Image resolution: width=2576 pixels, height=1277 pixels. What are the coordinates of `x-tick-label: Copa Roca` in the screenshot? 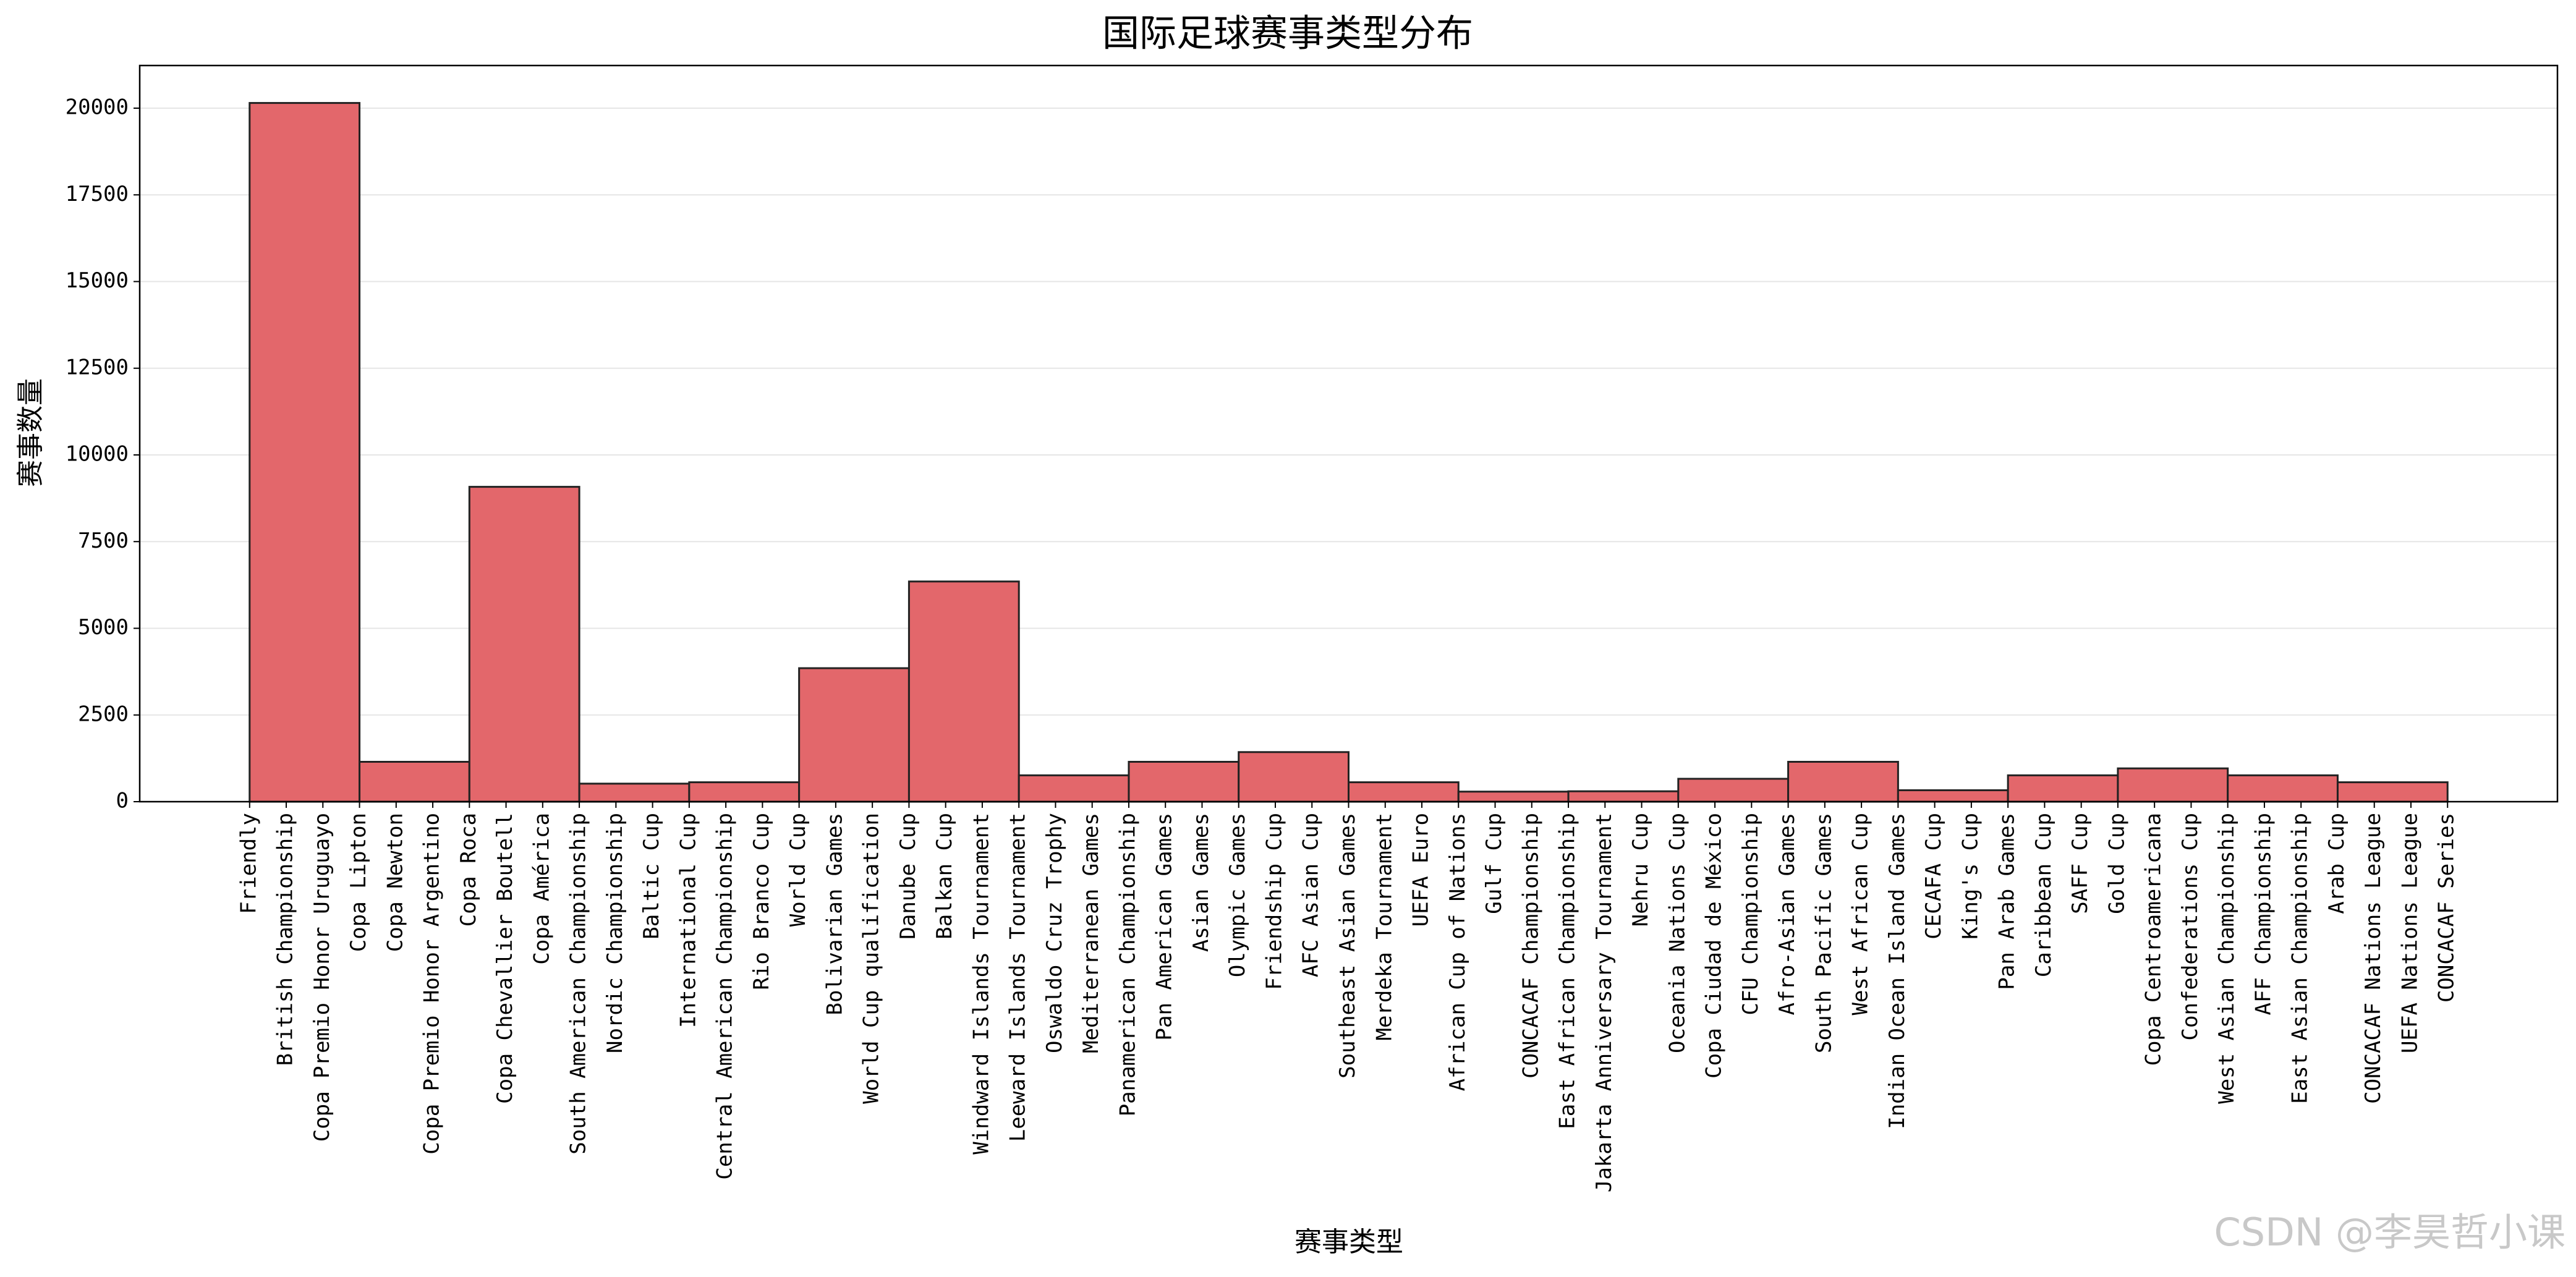 It's located at (468, 870).